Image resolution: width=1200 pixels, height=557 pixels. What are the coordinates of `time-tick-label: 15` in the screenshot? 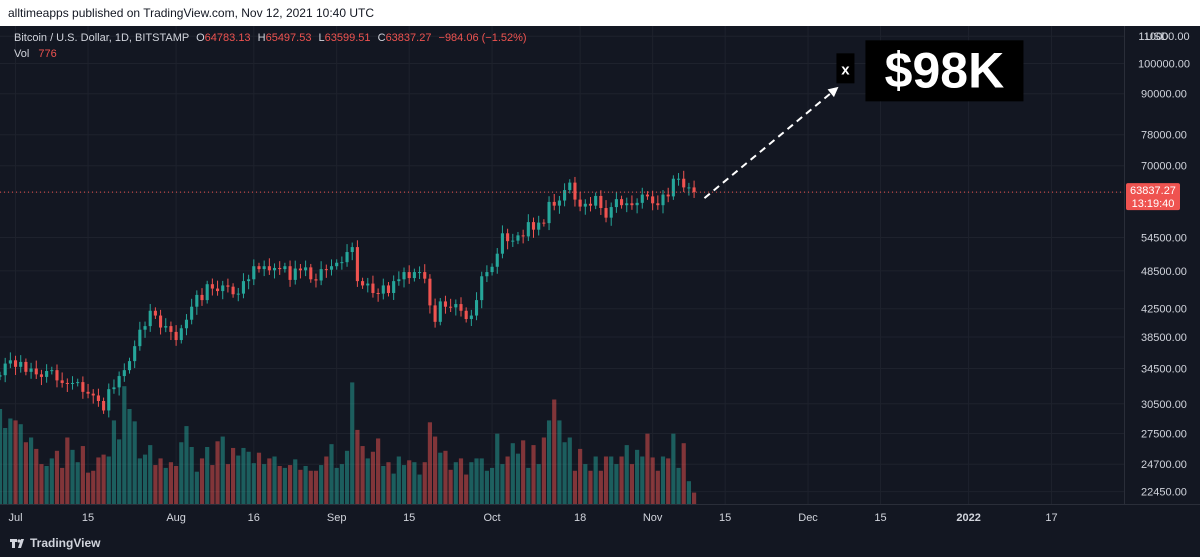 It's located at (880, 518).